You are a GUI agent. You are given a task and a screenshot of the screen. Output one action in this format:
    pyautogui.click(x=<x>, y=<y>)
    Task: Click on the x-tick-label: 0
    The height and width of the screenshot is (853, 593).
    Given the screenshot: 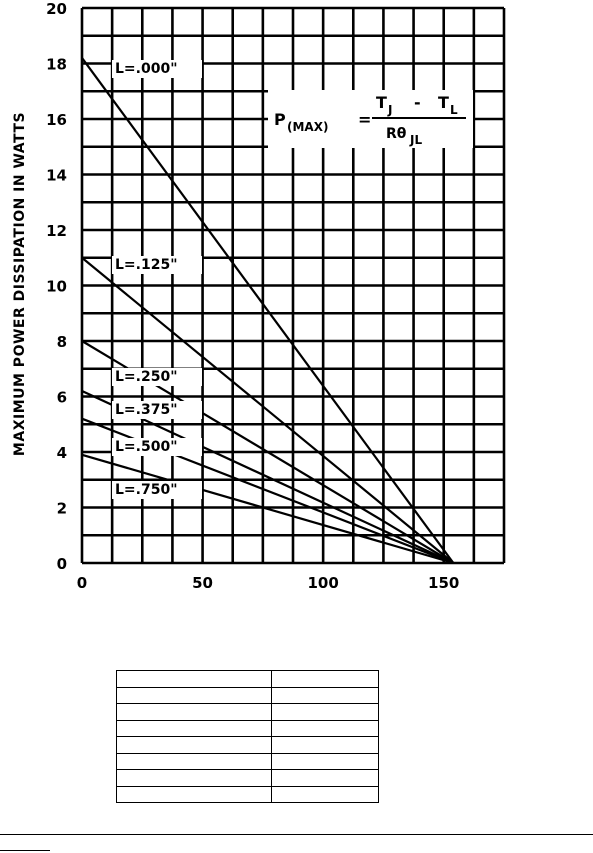 What is the action you would take?
    pyautogui.click(x=82, y=583)
    